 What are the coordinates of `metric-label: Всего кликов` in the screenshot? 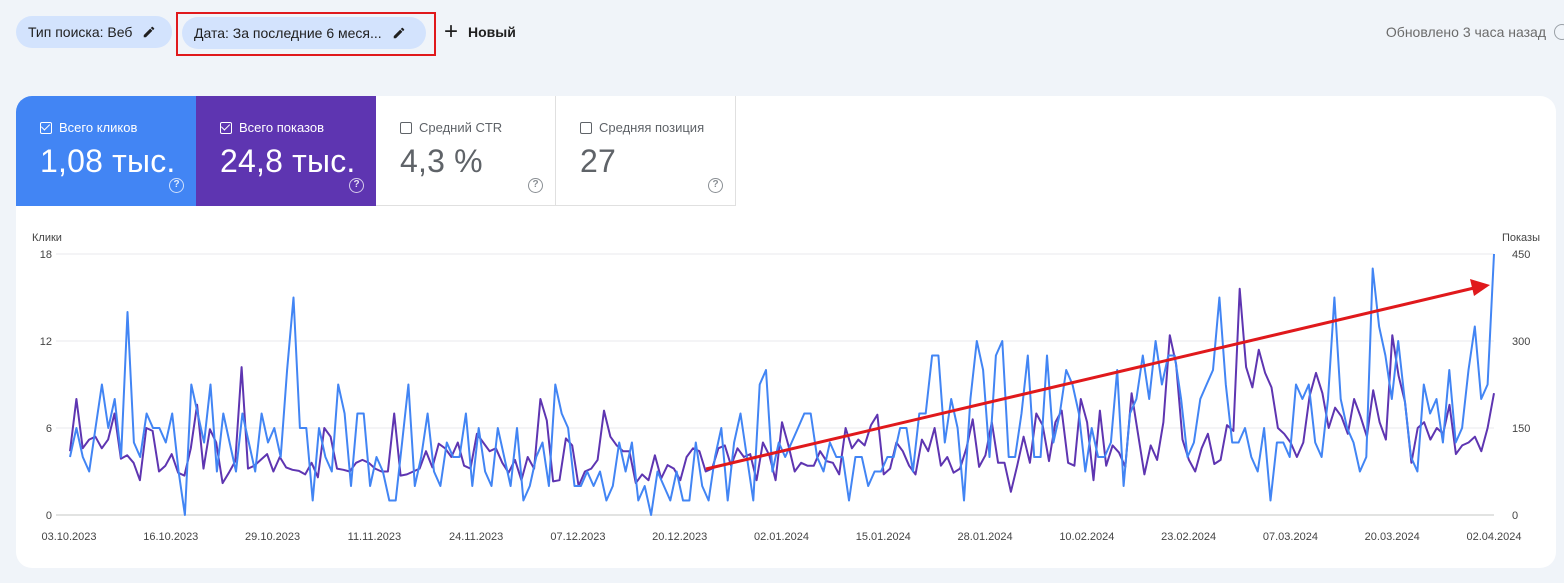 It's located at (98, 127).